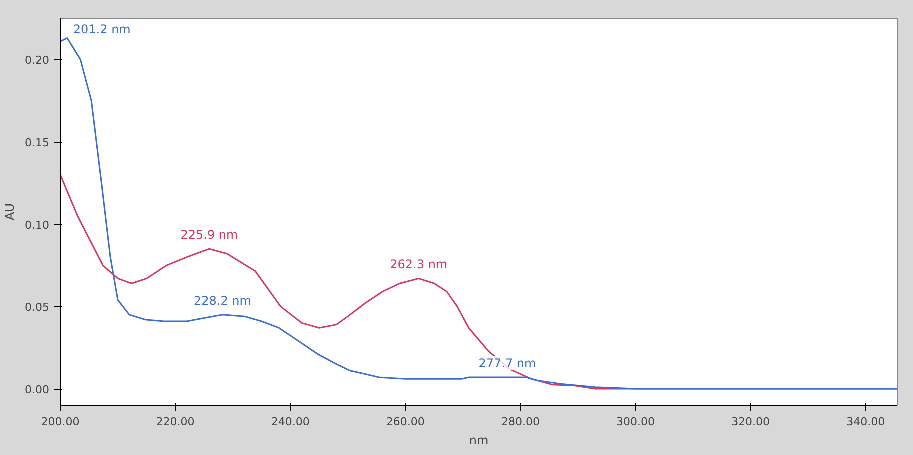  Describe the element at coordinates (479, 441) in the screenshot. I see `x-axis-title: nm` at that location.